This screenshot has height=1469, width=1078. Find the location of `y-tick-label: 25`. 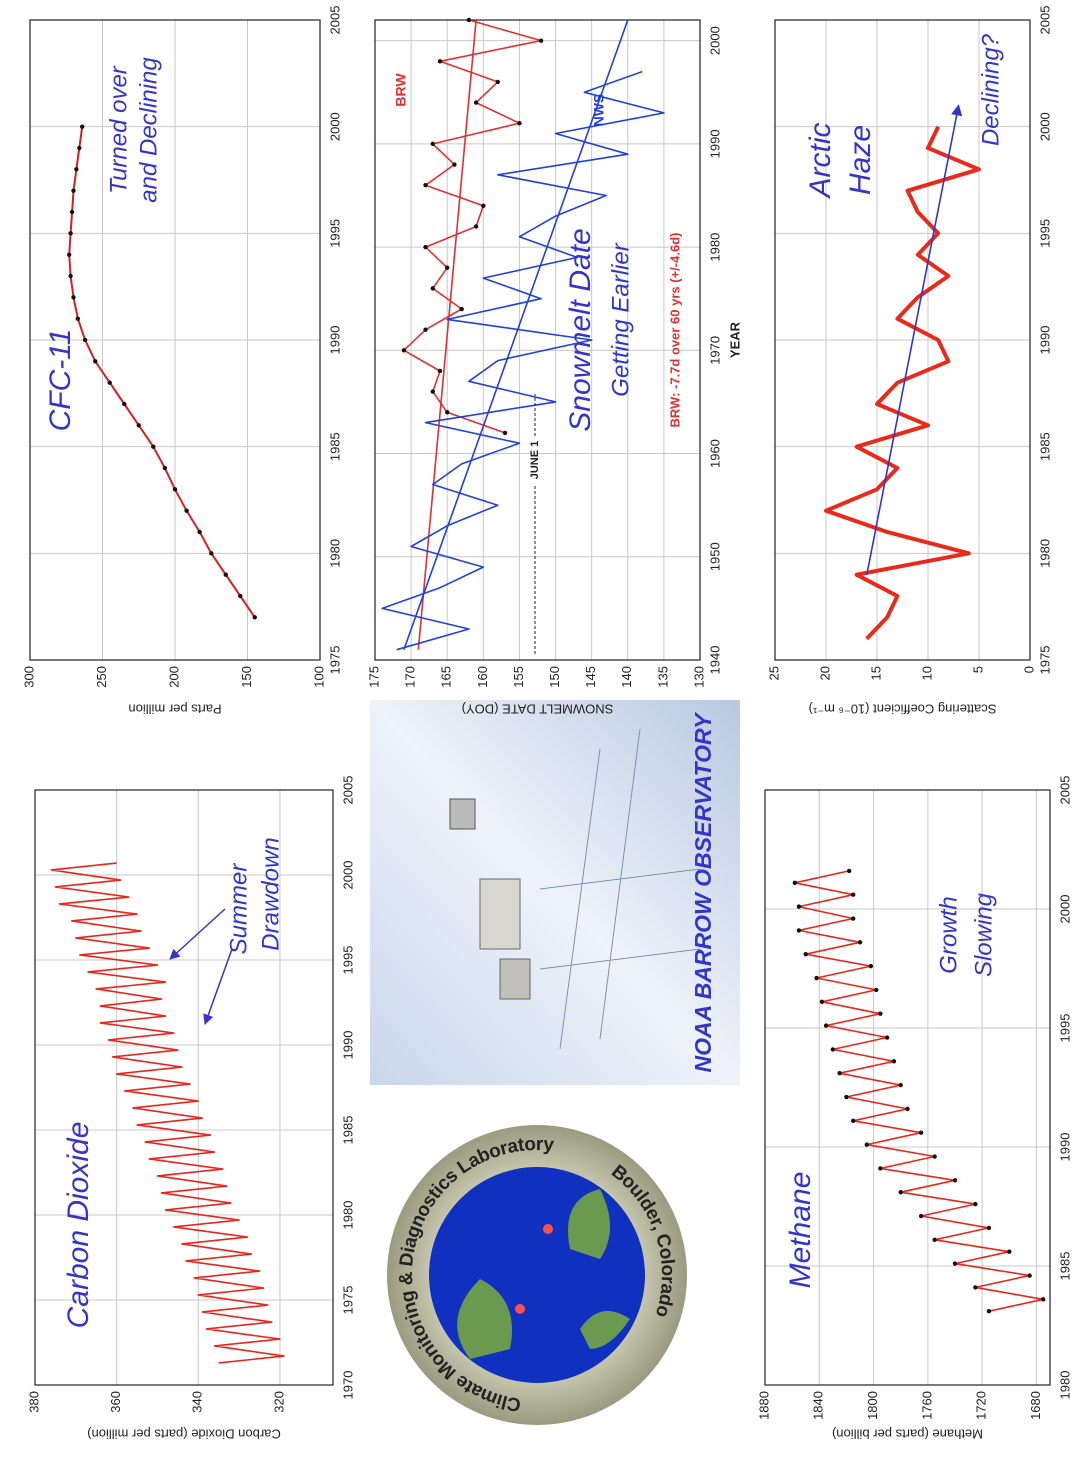

y-tick-label: 25 is located at coordinates (773, 673).